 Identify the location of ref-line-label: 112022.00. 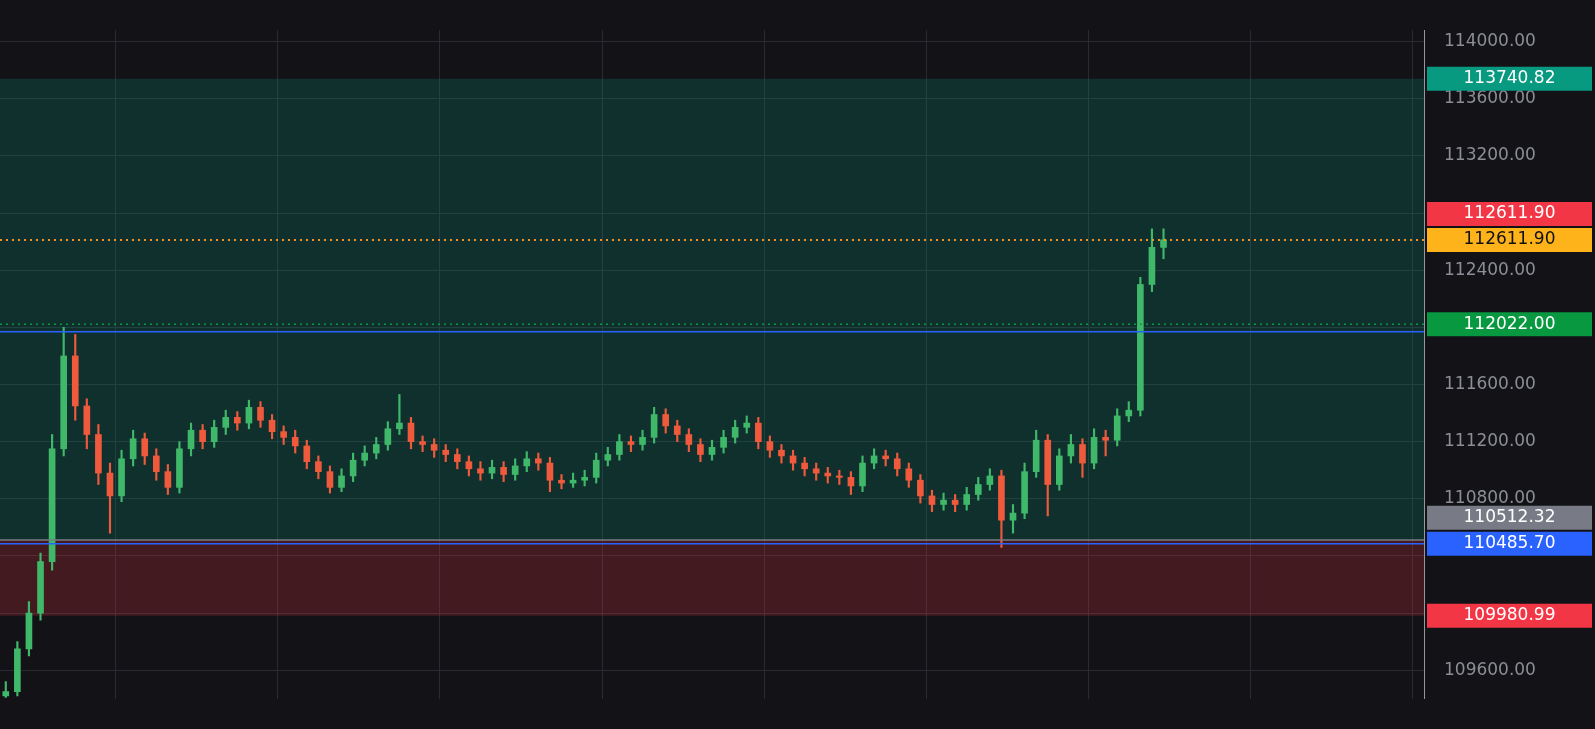
(1509, 322).